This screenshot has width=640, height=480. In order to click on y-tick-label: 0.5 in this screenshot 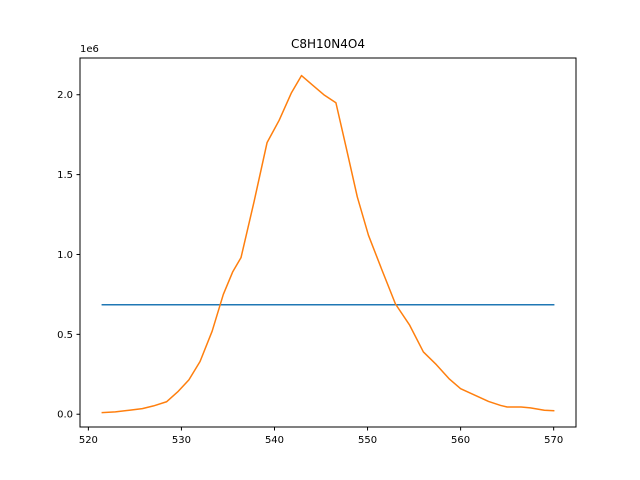, I will do `click(65, 335)`.